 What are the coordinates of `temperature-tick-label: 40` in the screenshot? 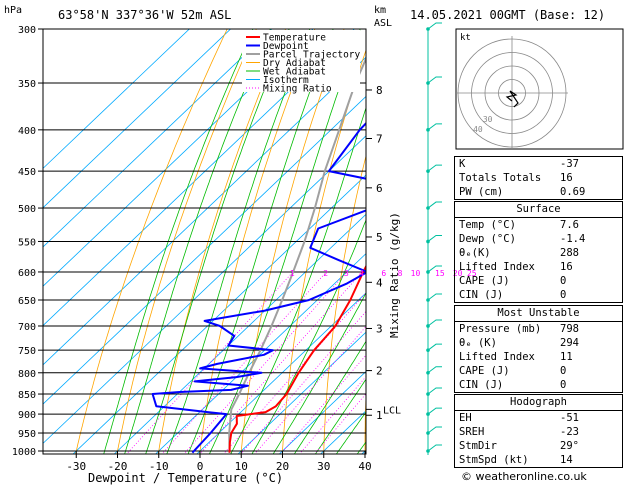 It's located at (364, 466).